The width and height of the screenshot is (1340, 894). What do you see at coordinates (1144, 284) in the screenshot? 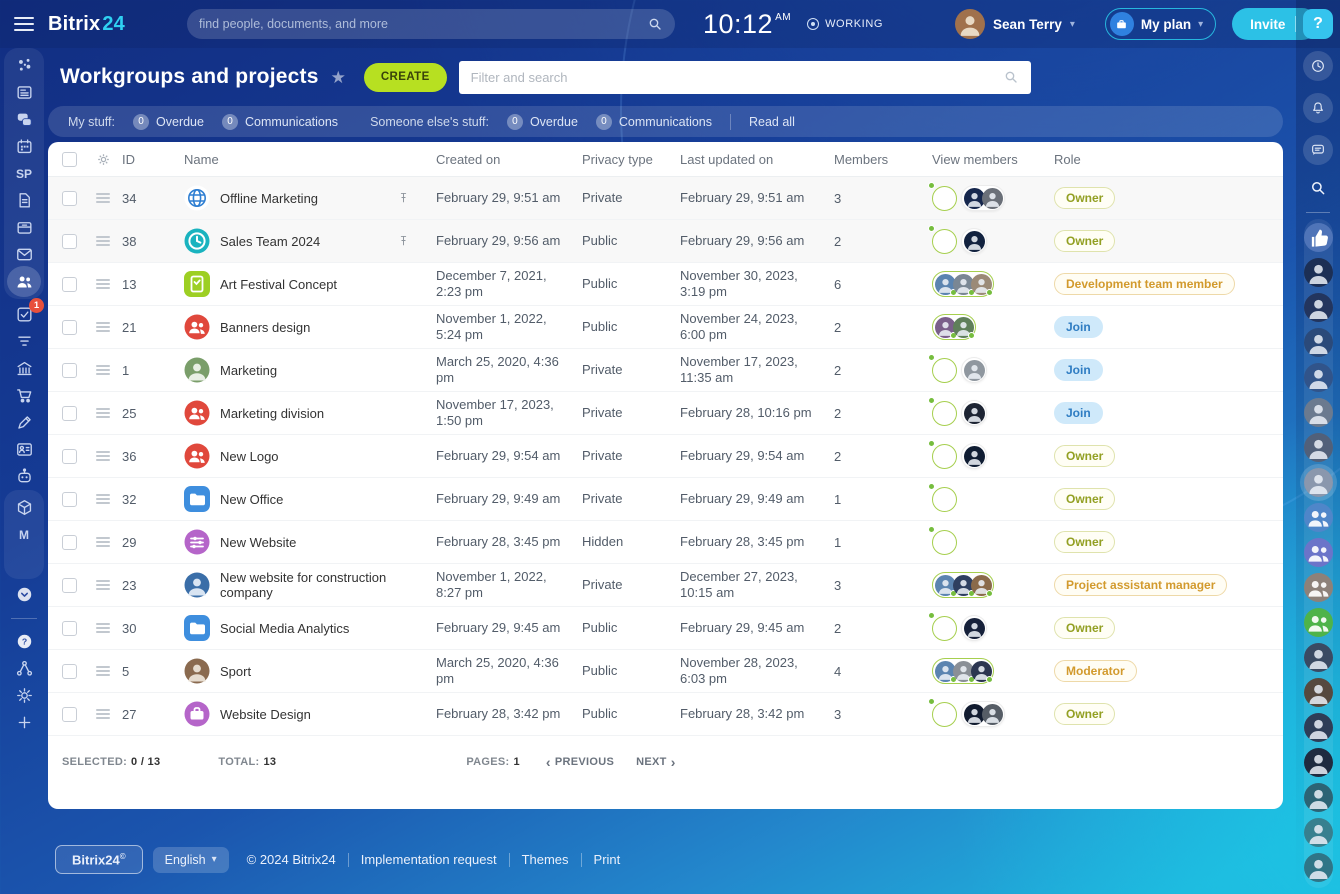
I see `role-badge: Development team member` at bounding box center [1144, 284].